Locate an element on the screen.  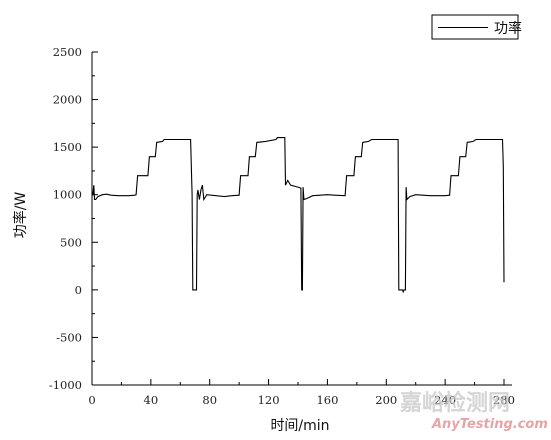
y-tick-label: -500 is located at coordinates (69, 337).